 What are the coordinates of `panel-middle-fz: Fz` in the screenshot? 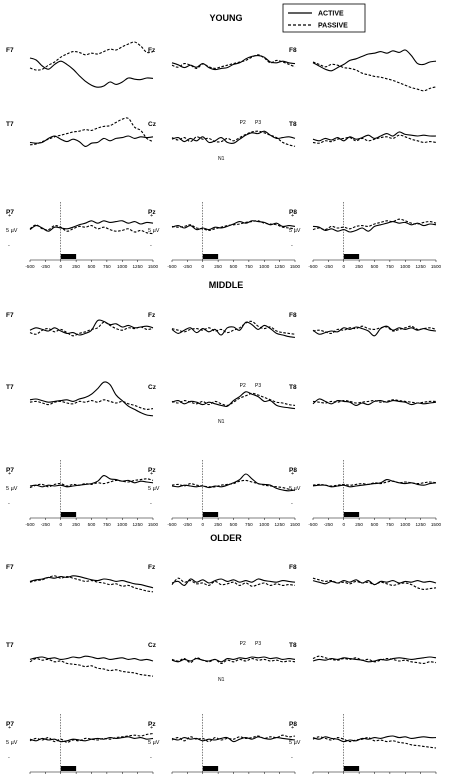 It's located at (222, 325).